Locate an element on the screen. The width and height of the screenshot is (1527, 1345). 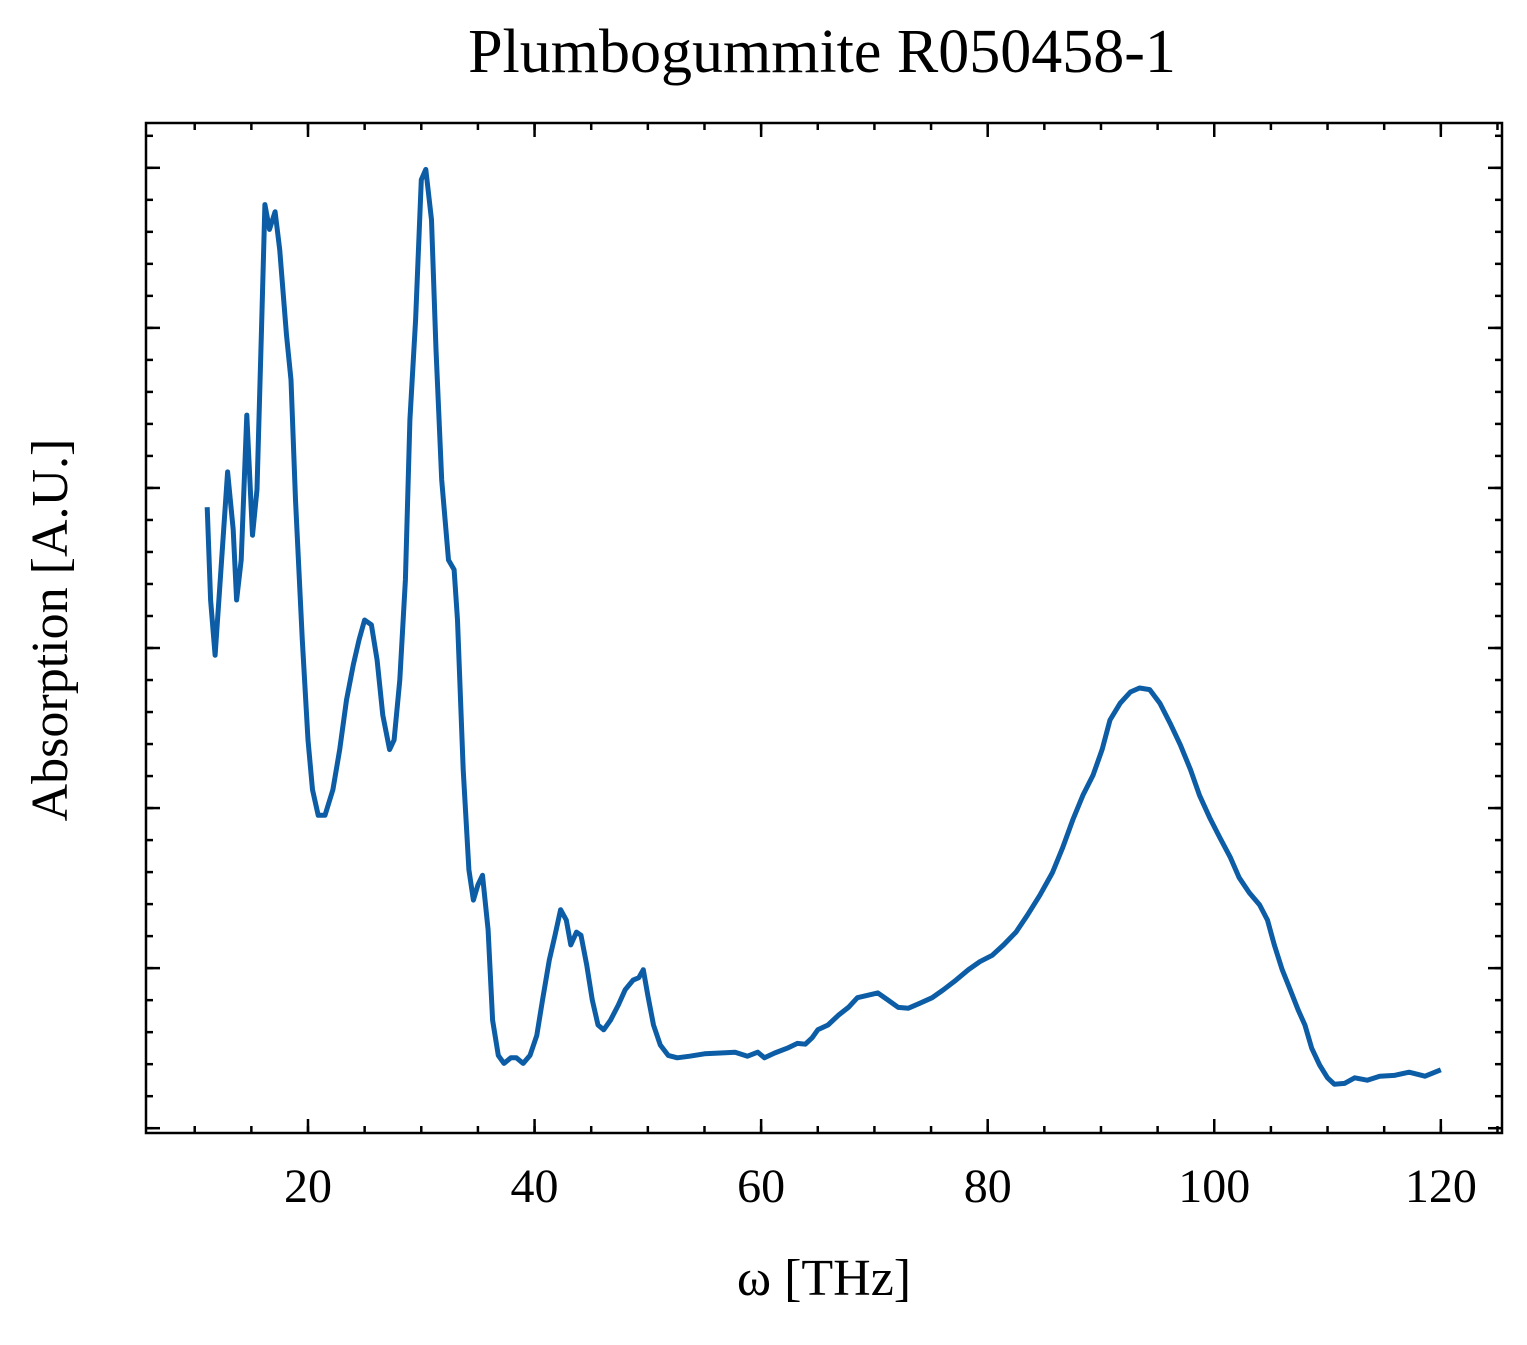
x-tick-label: 100 is located at coordinates (1214, 1186).